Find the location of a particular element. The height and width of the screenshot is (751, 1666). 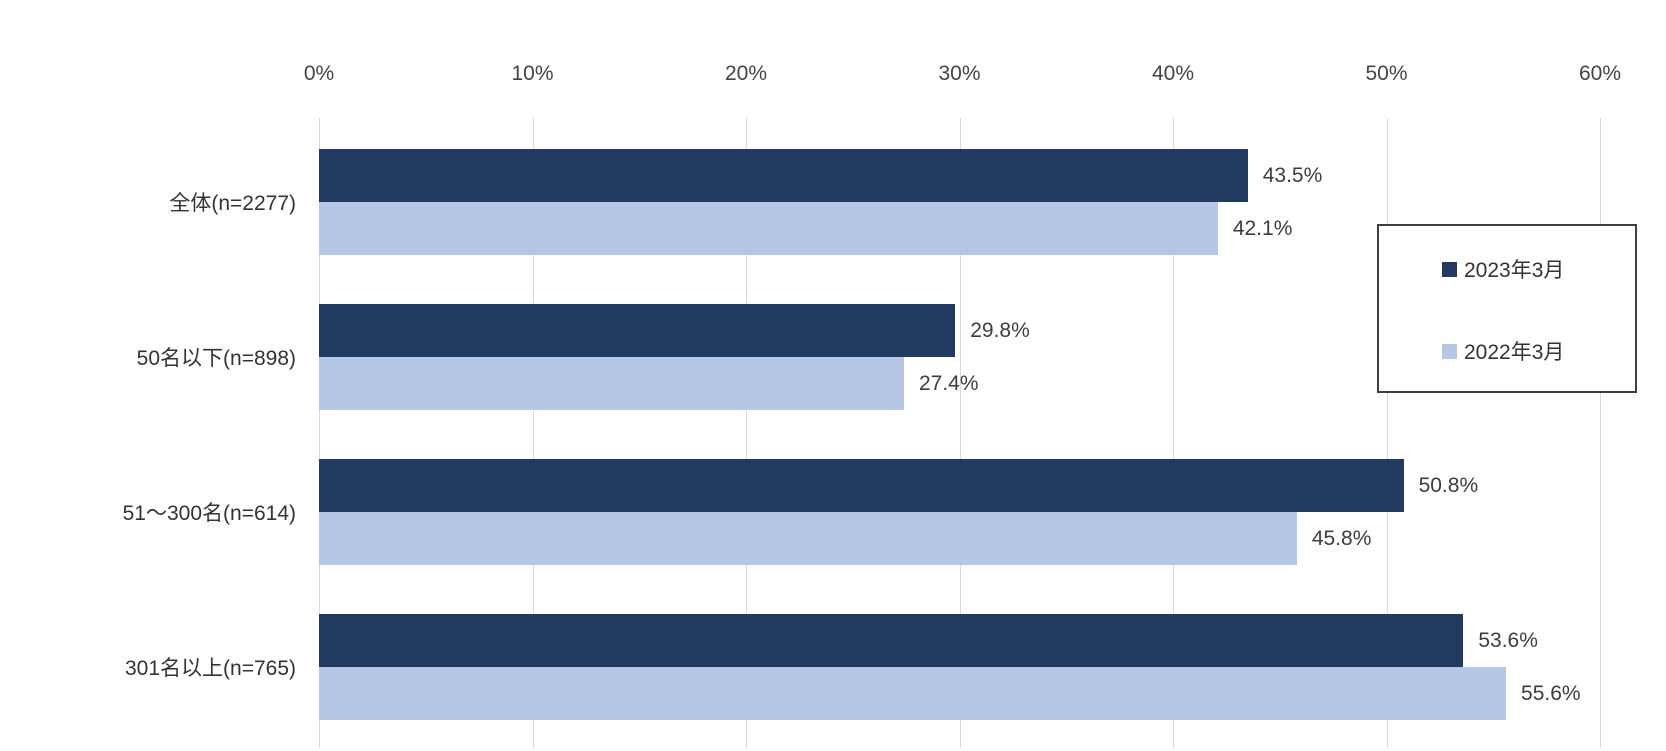

bar-value-label: 50.8% is located at coordinates (1448, 485).